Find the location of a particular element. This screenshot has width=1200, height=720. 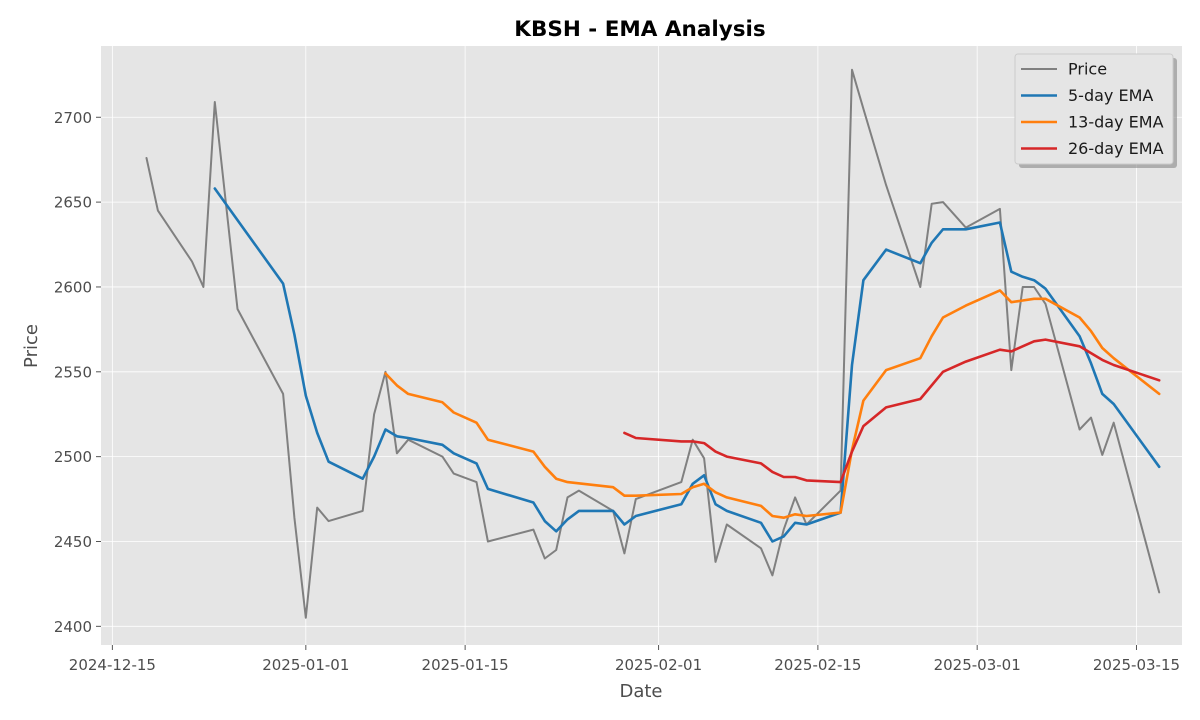

legend-label-13-day-ema: 13-day EMA is located at coordinates (1116, 122).